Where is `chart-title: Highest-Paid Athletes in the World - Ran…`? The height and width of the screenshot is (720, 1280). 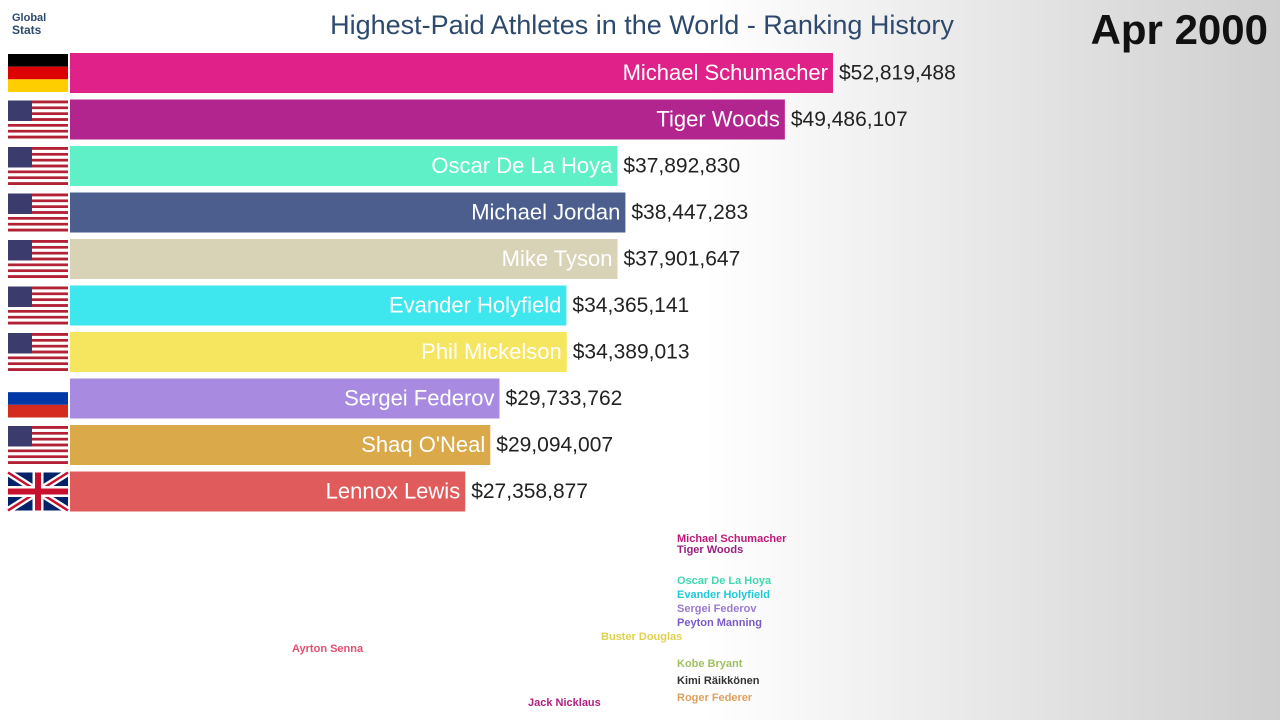
chart-title: Highest-Paid Athletes in the World - Ran… is located at coordinates (642, 25).